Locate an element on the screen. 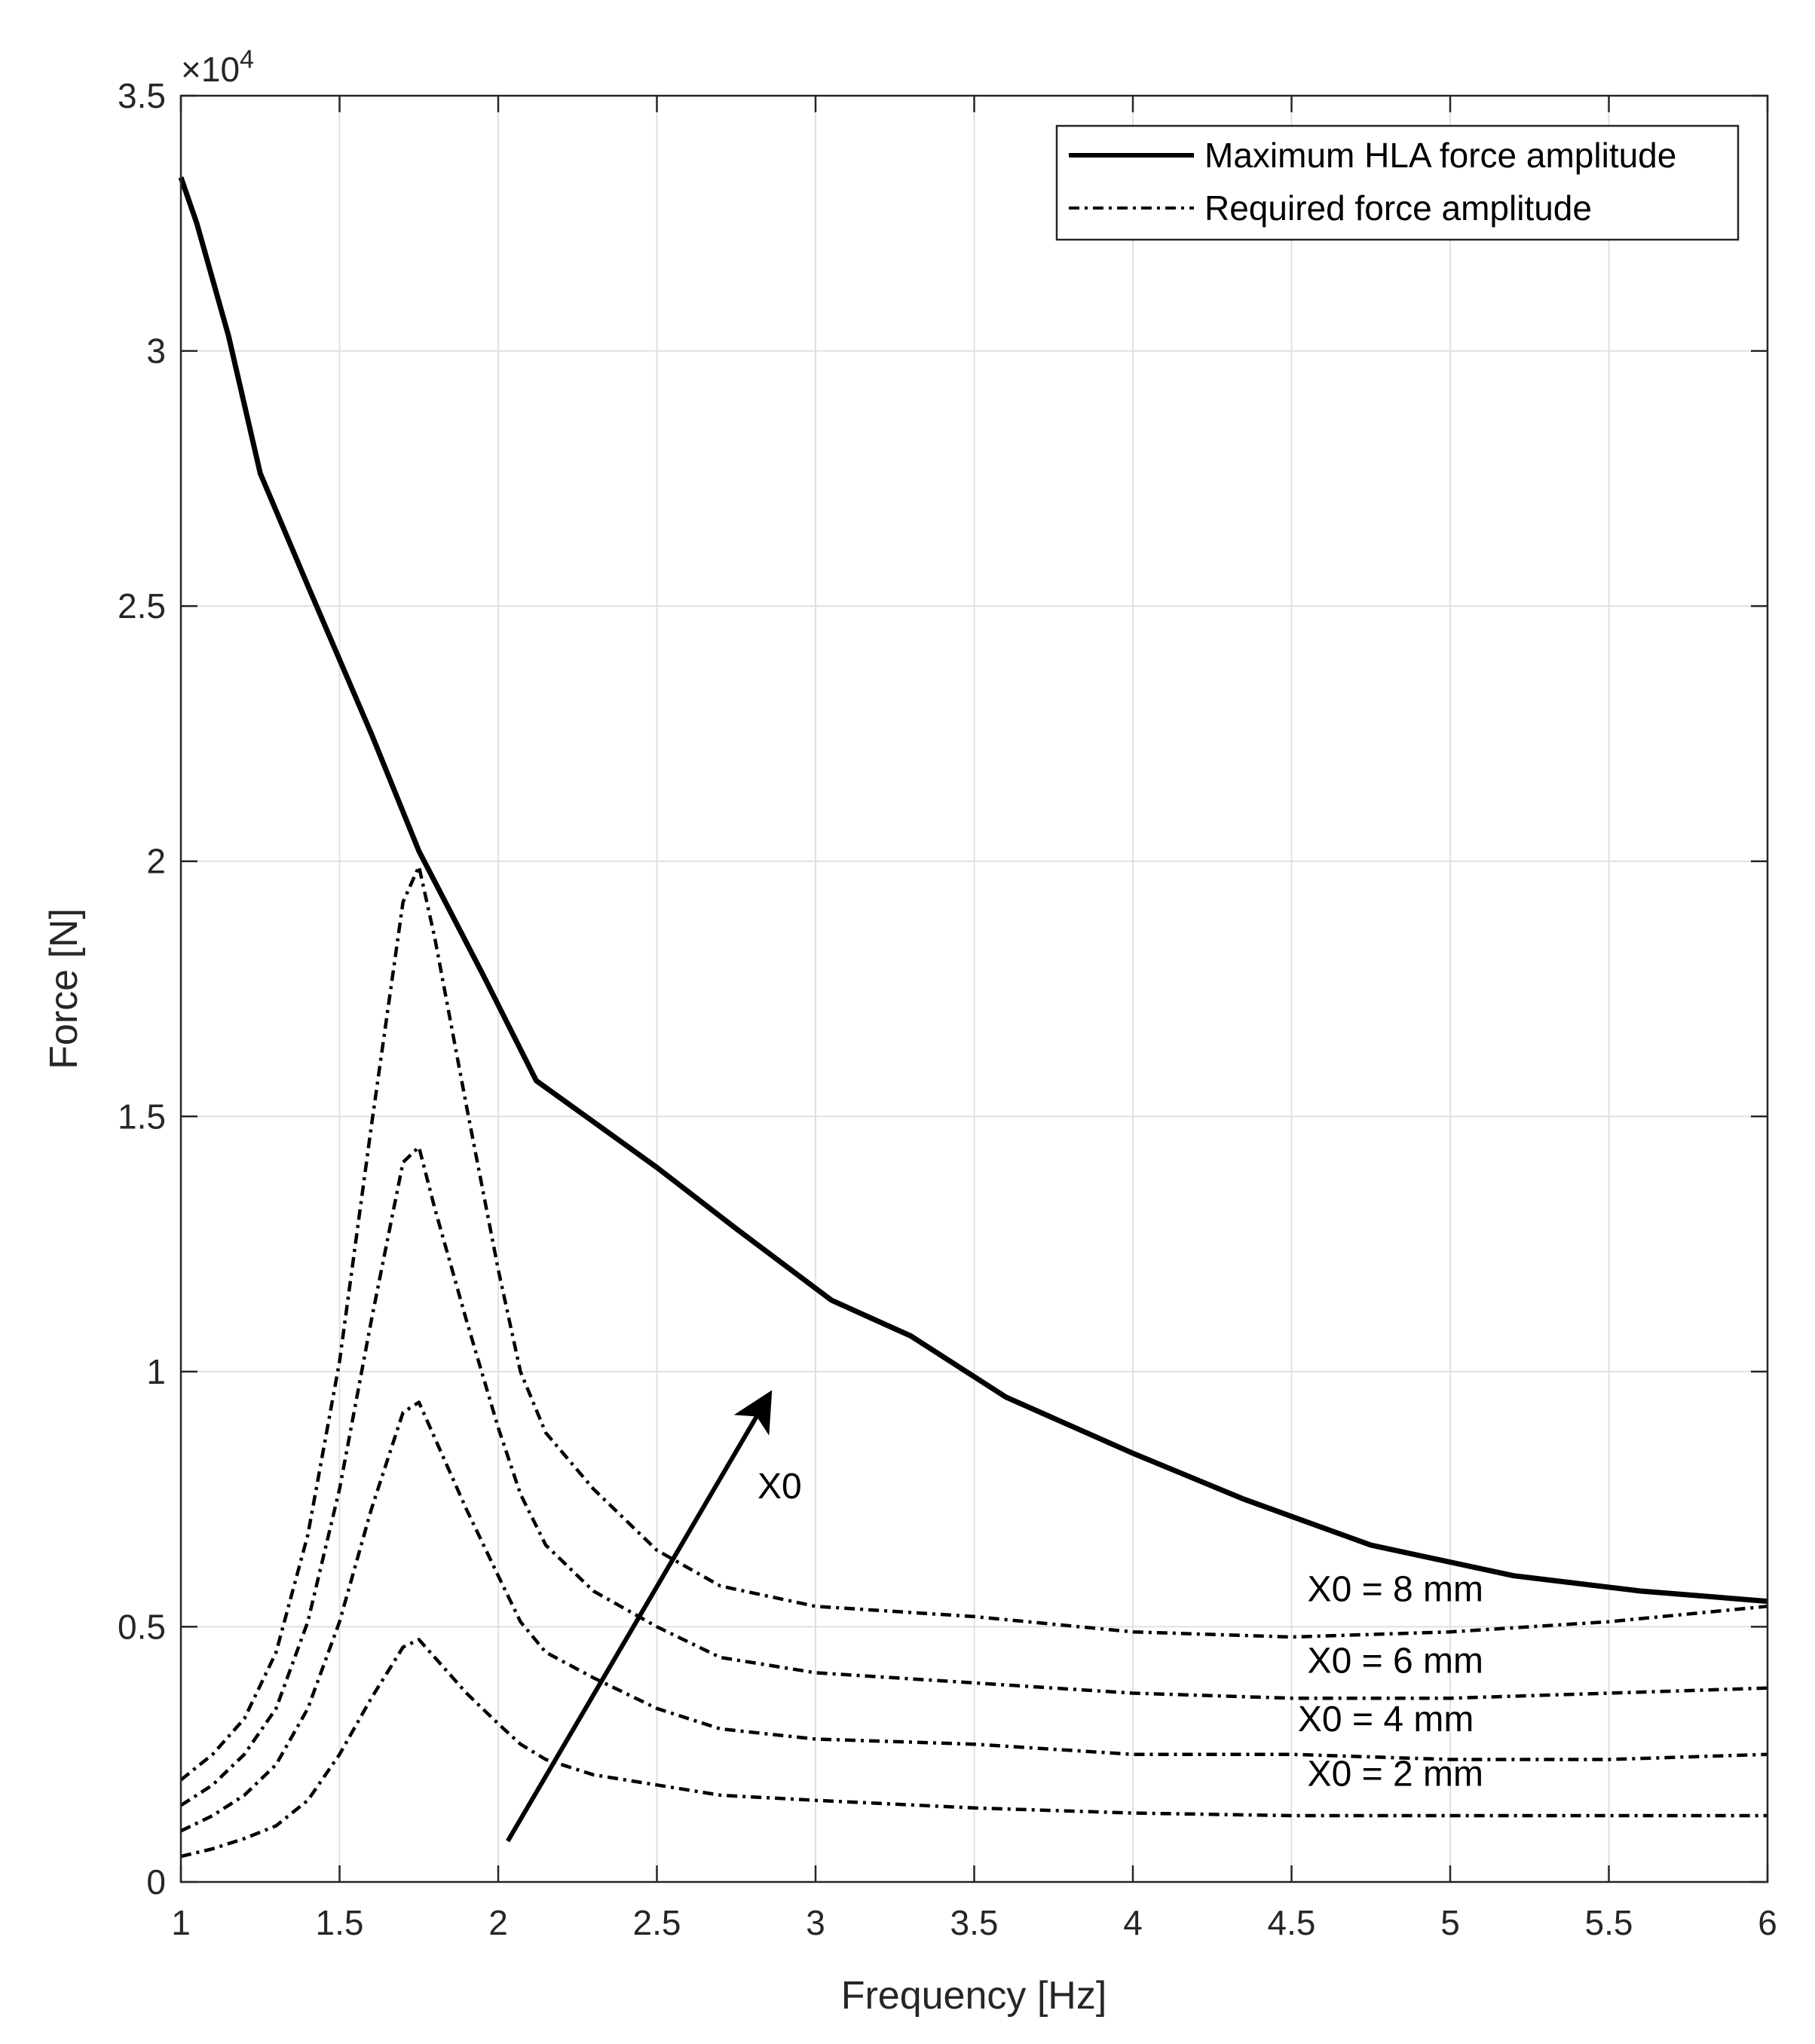 The image size is (1815, 2044). y-tick-label: 1.5 is located at coordinates (142, 1116).